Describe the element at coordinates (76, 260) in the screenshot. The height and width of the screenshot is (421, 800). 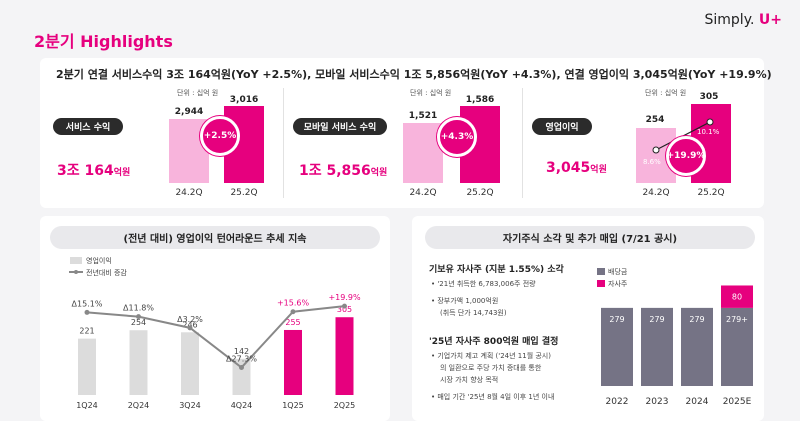
I see `legend-swatch-bar` at that location.